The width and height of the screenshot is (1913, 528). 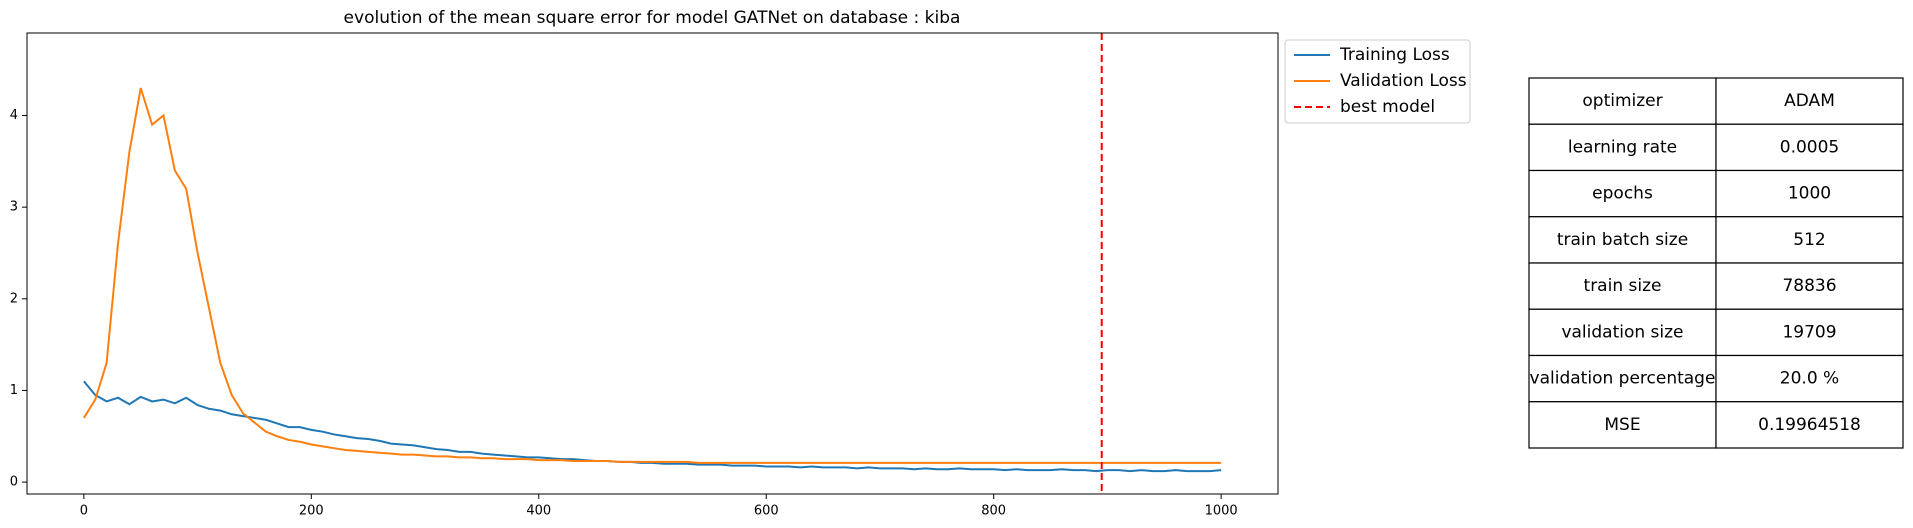 What do you see at coordinates (14, 207) in the screenshot?
I see `y-tick-label: 3` at bounding box center [14, 207].